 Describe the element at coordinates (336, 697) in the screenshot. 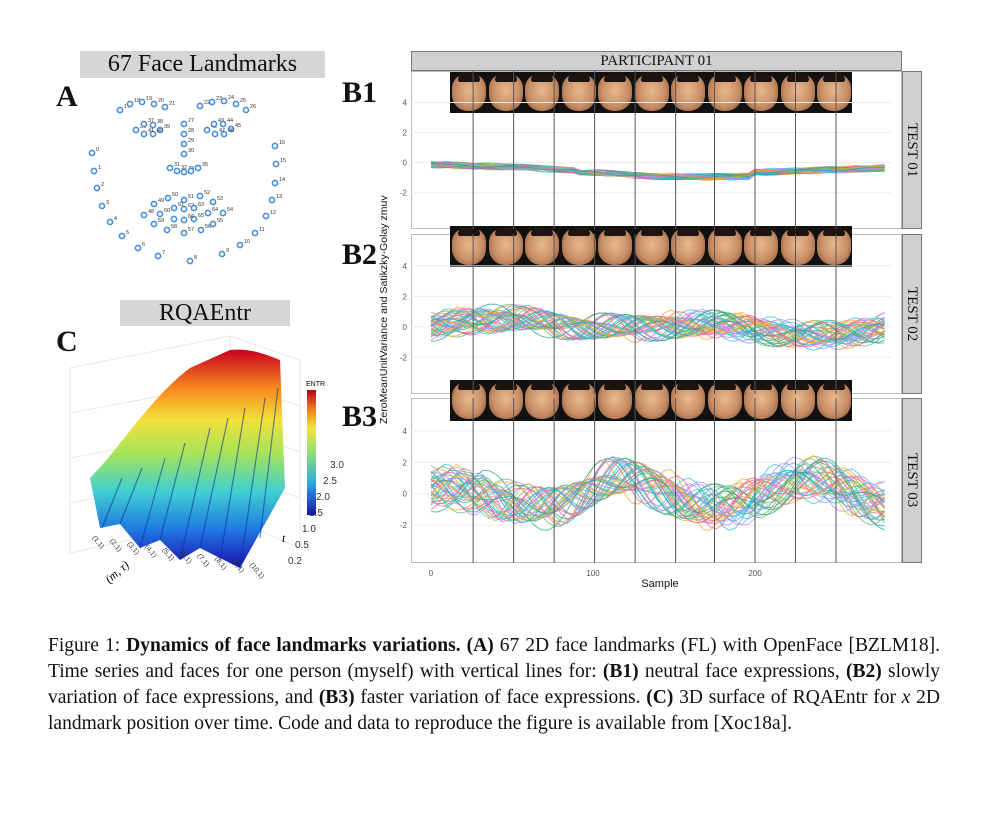

I see `caption-ref-b3: (B3)` at that location.